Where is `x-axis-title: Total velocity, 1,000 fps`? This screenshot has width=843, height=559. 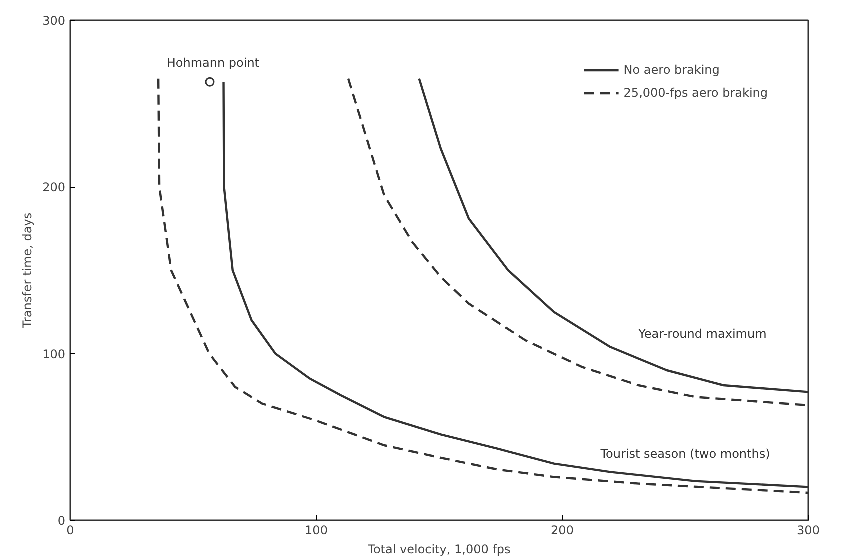 x-axis-title: Total velocity, 1,000 fps is located at coordinates (439, 549).